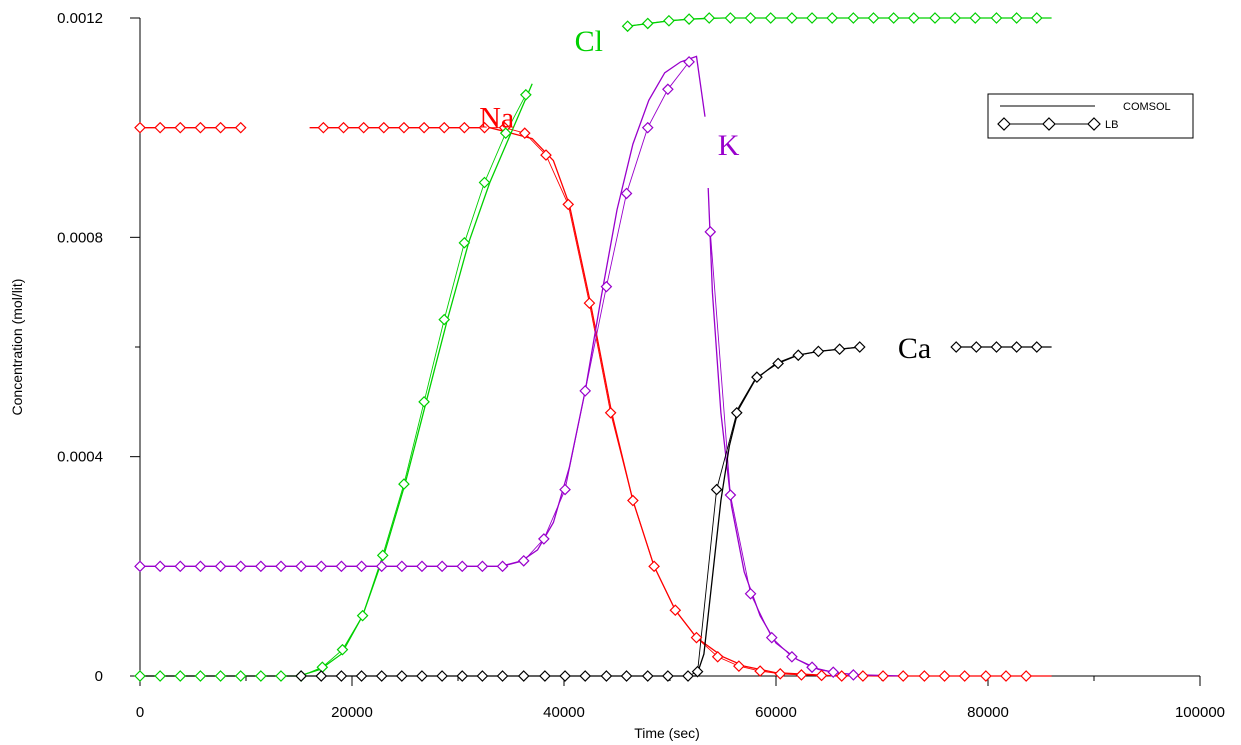  Describe the element at coordinates (80, 457) in the screenshot. I see `y-tick-label: 0.0004` at that location.